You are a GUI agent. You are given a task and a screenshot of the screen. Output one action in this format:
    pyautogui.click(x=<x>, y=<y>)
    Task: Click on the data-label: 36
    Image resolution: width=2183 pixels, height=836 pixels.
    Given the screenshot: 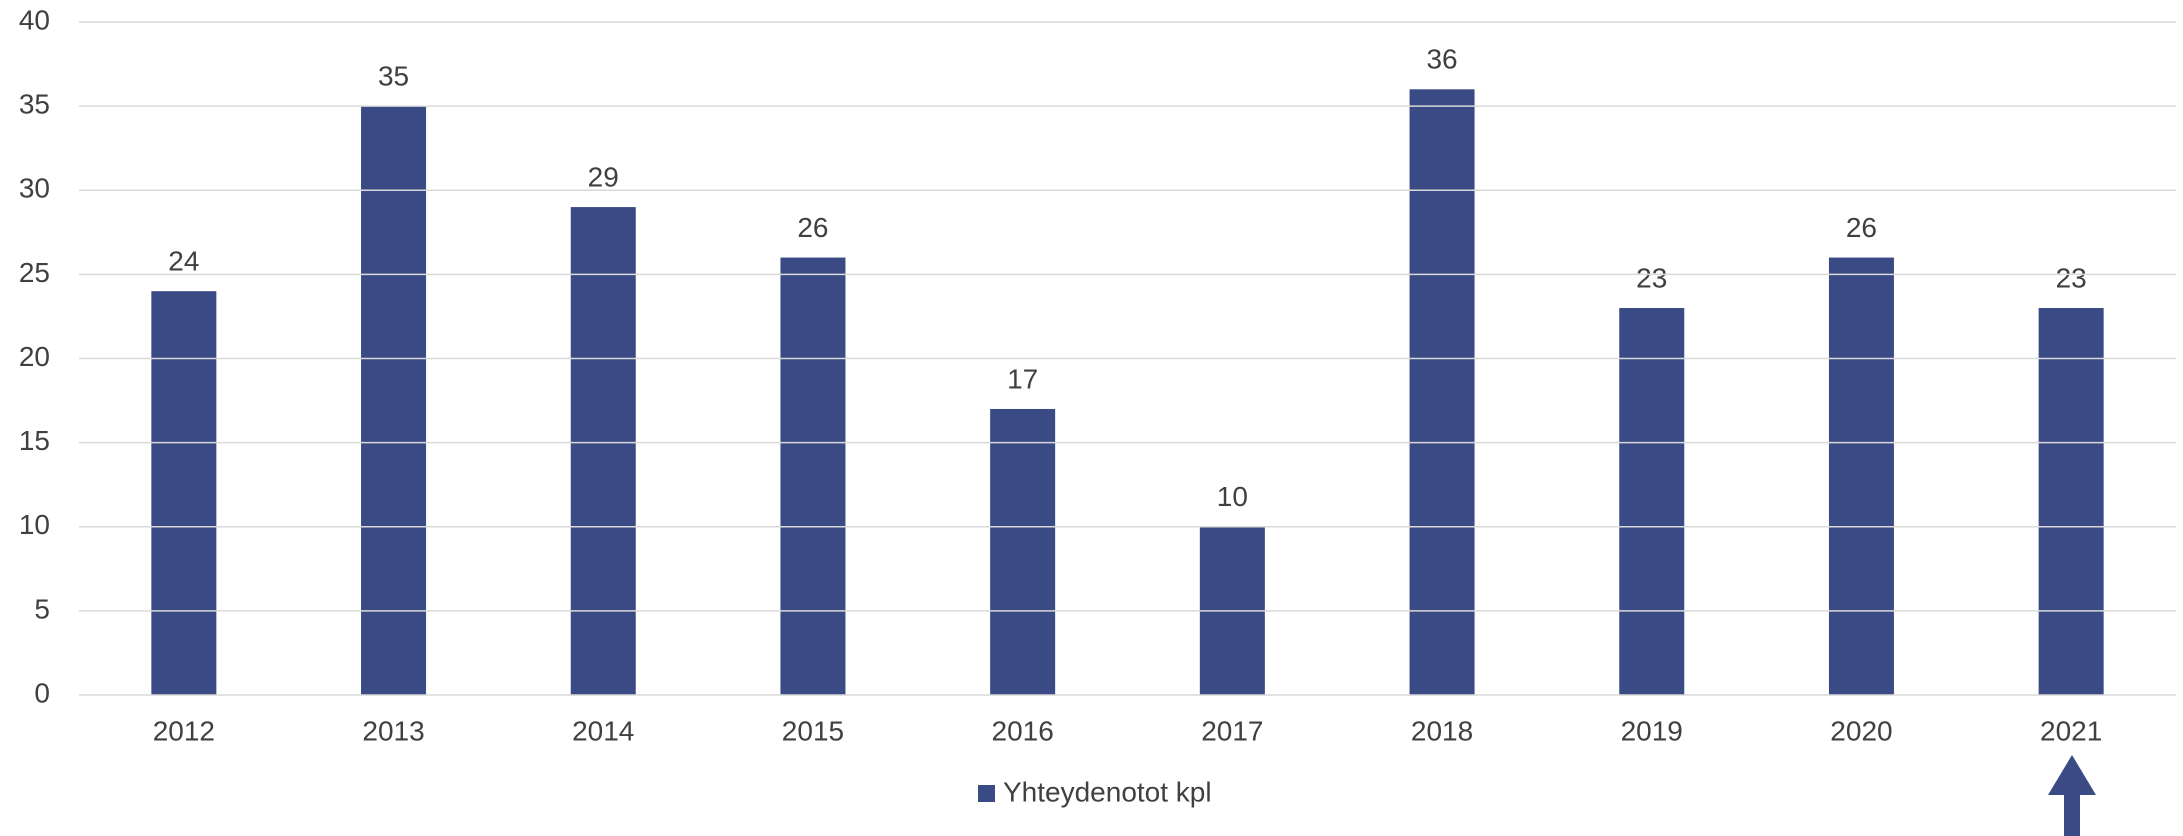 What is the action you would take?
    pyautogui.click(x=1441, y=59)
    